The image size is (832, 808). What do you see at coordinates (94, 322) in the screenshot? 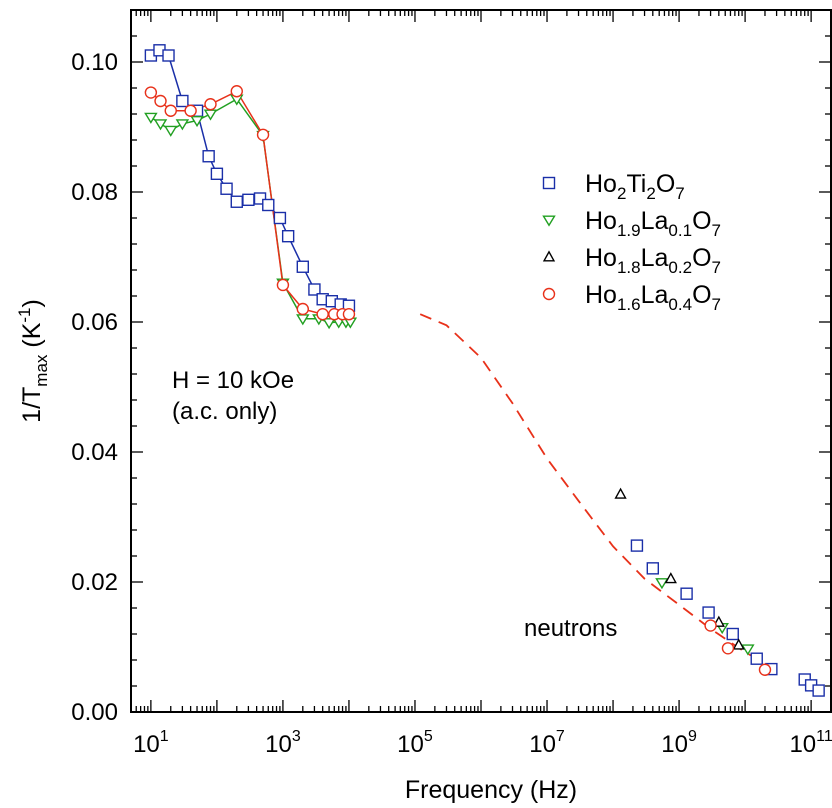
I see `y-tick-label: 0.06` at bounding box center [94, 322].